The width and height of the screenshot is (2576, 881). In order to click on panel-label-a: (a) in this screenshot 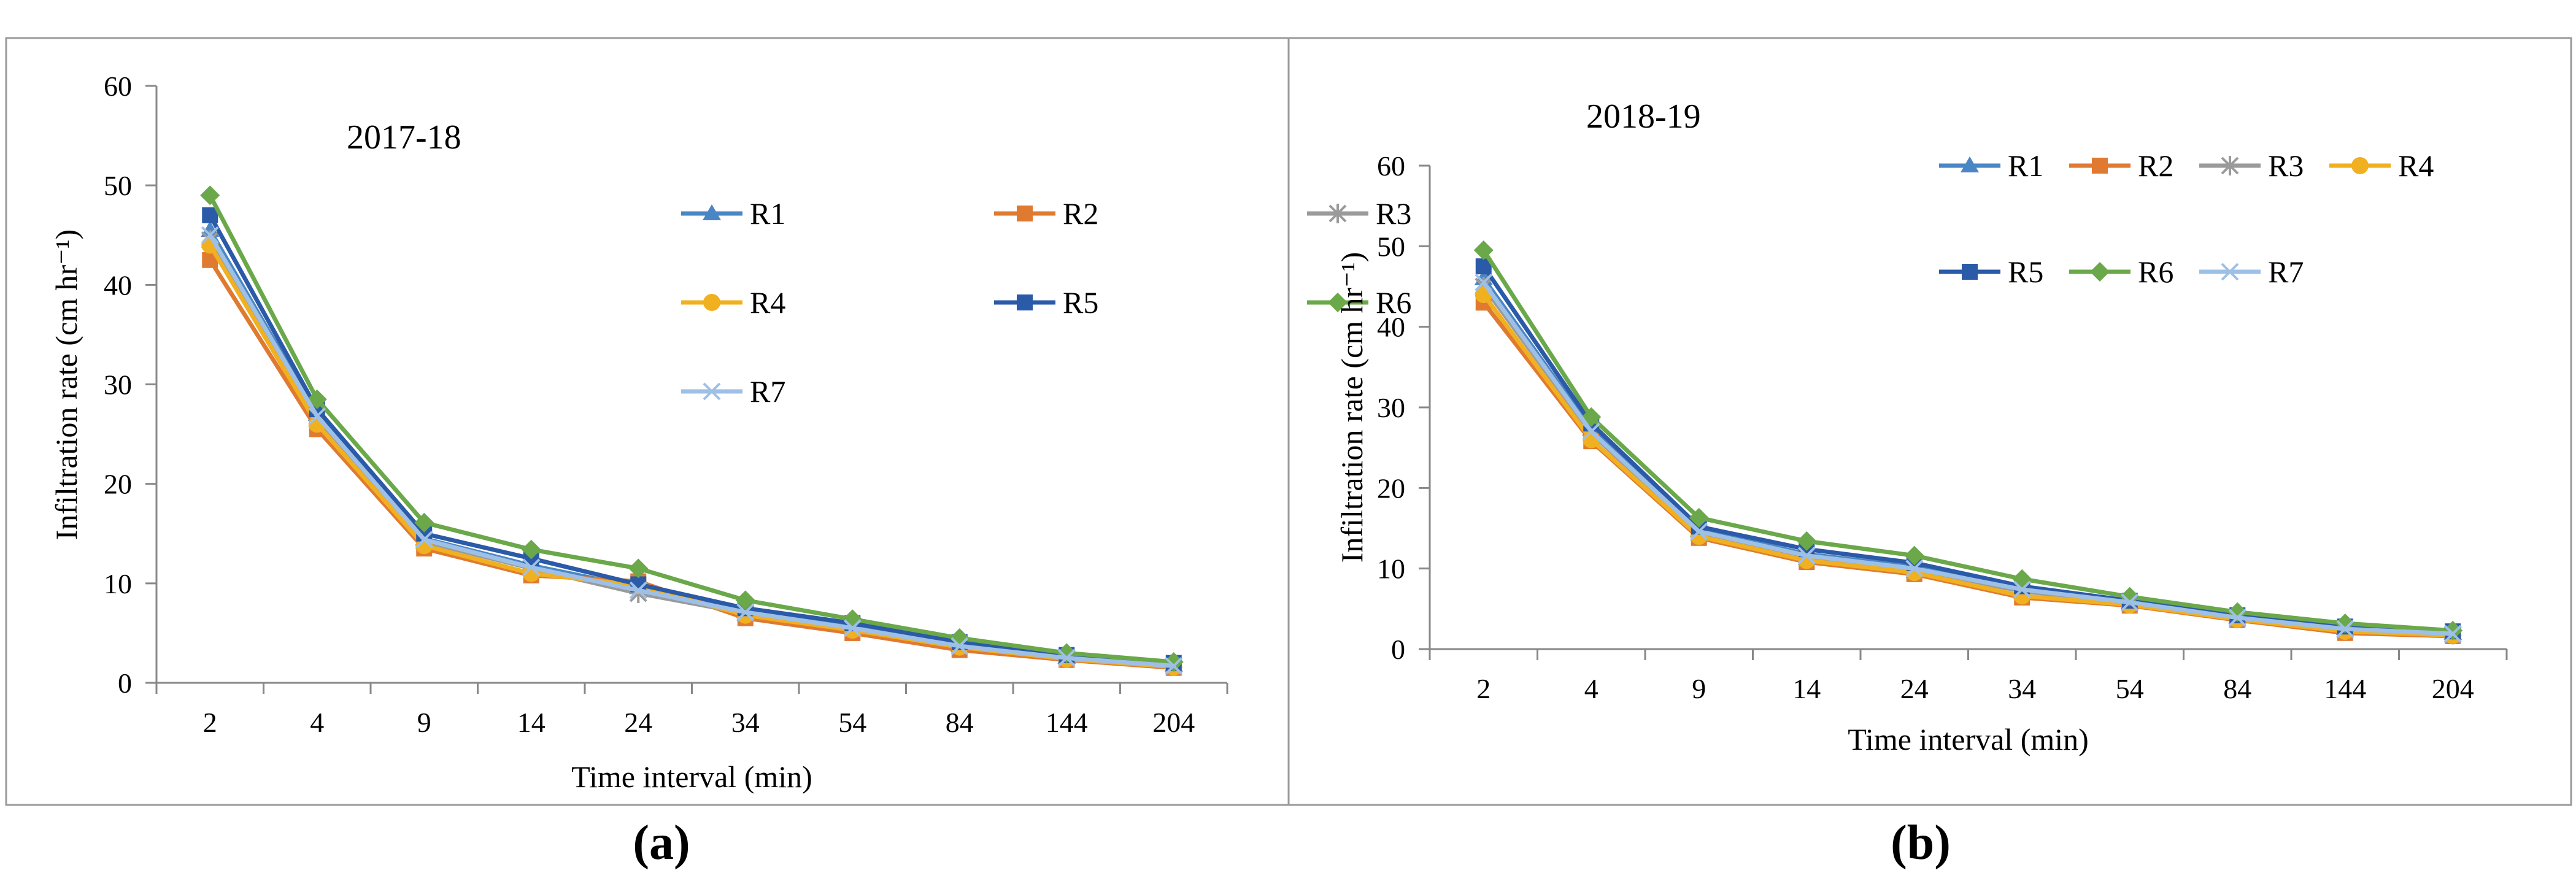, I will do `click(661, 843)`.